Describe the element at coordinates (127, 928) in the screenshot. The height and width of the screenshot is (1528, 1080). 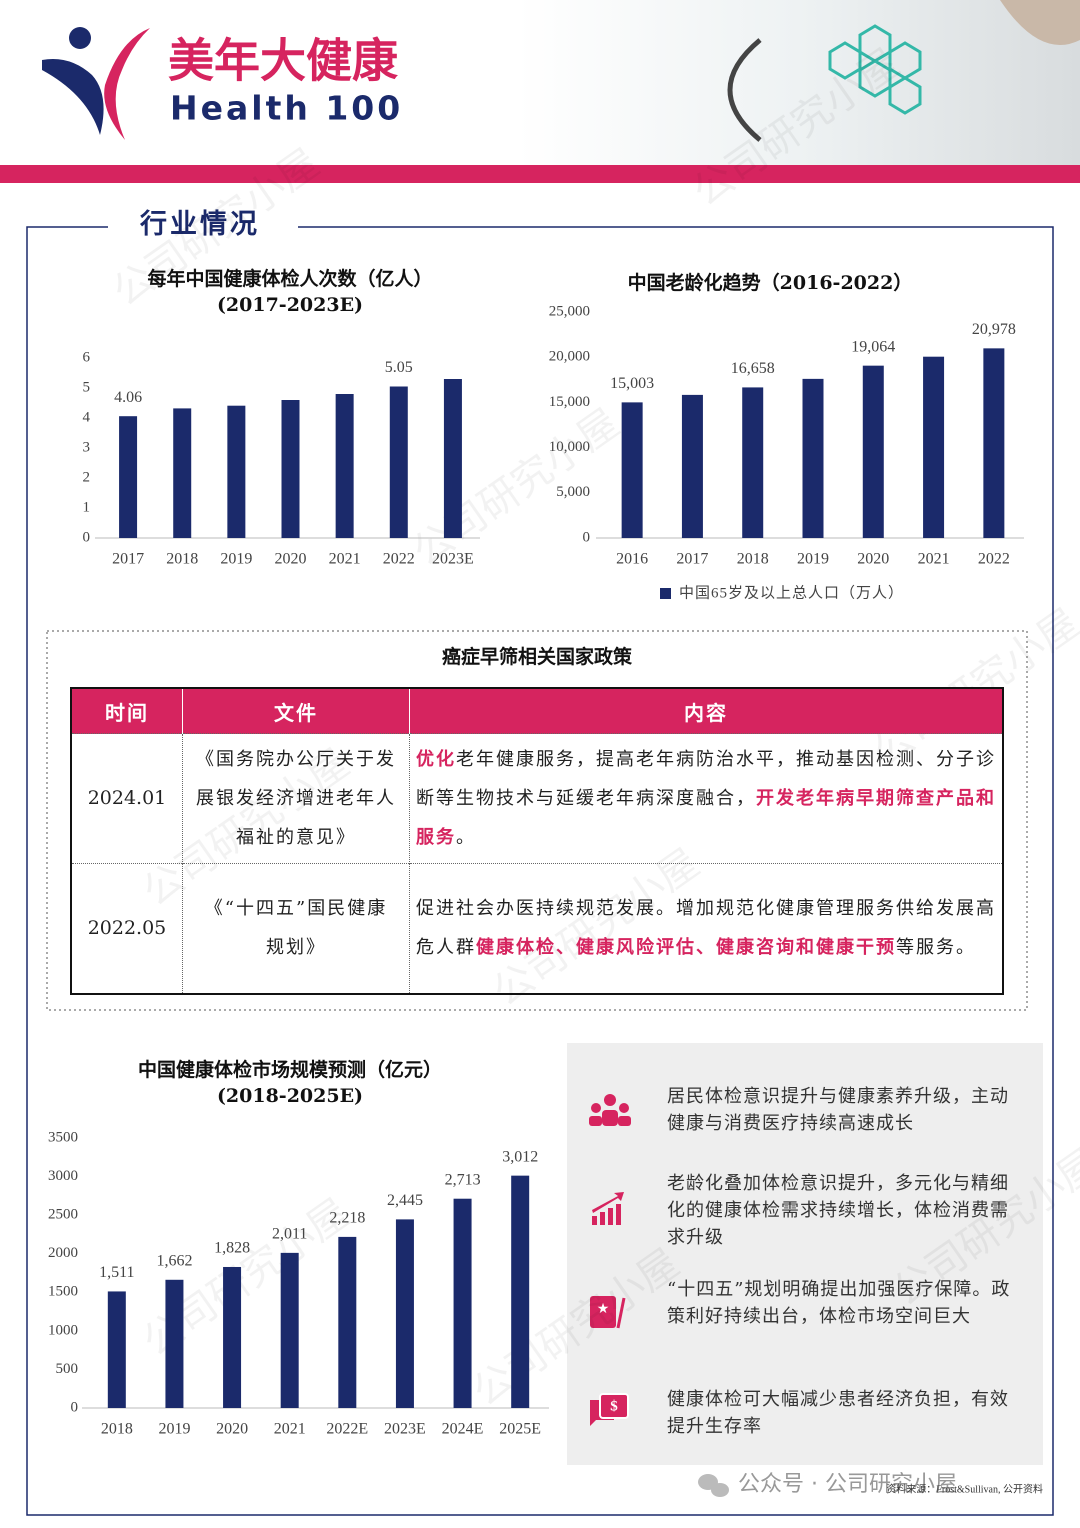
I see `date-cell: 2022.05` at that location.